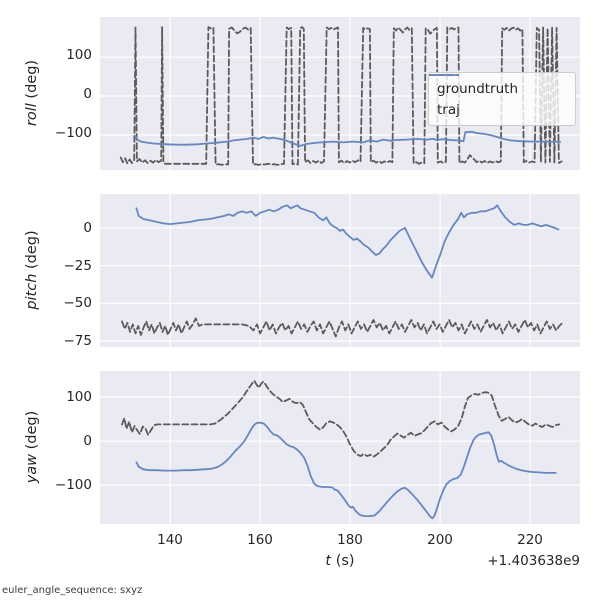 The image size is (600, 600). What do you see at coordinates (87, 441) in the screenshot?
I see `yaw-ytick-0: 0` at bounding box center [87, 441].